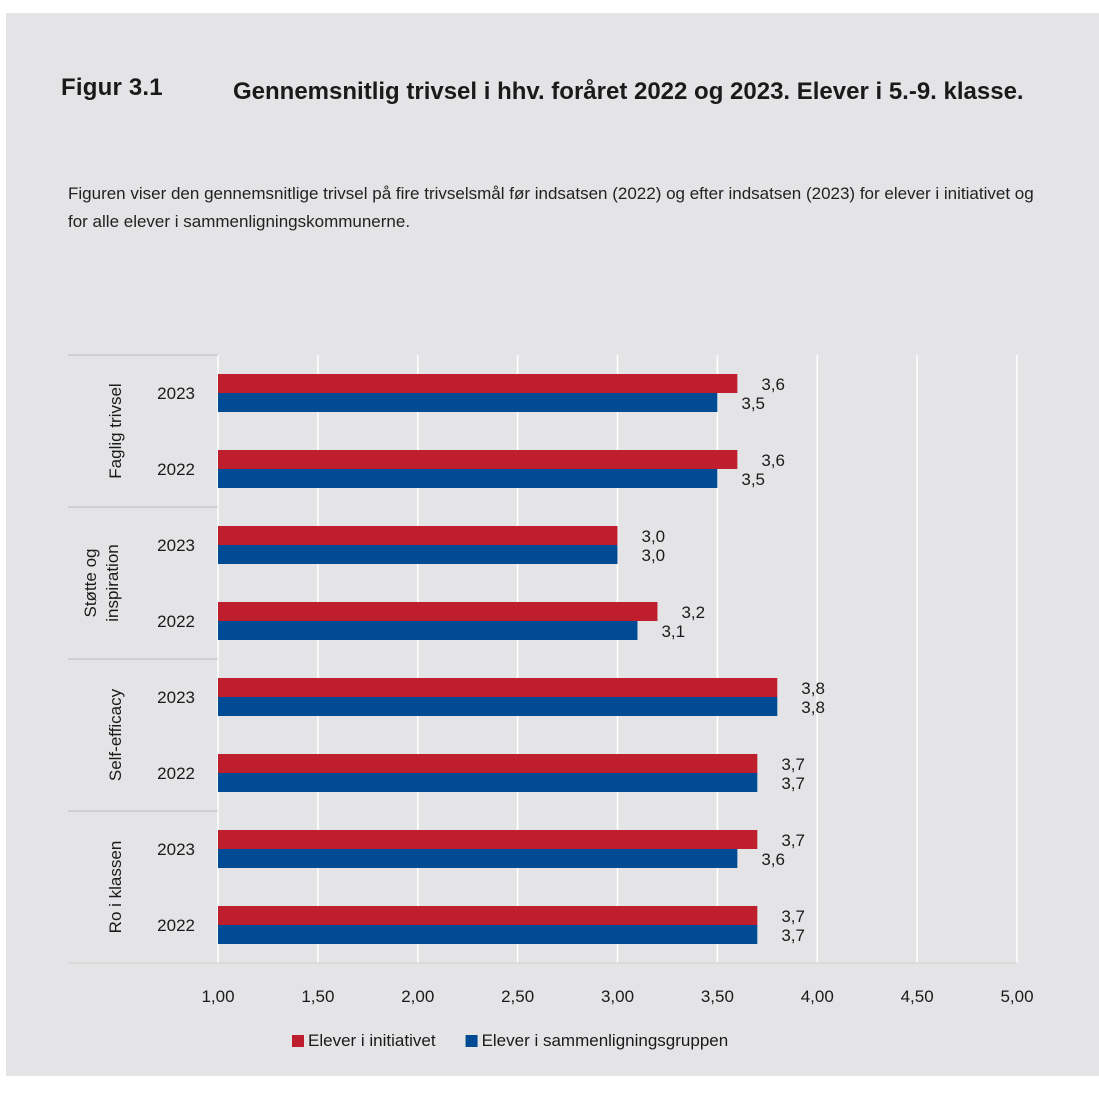 The height and width of the screenshot is (1103, 1099). What do you see at coordinates (317, 996) in the screenshot?
I see `x-tick-label: 1,50` at bounding box center [317, 996].